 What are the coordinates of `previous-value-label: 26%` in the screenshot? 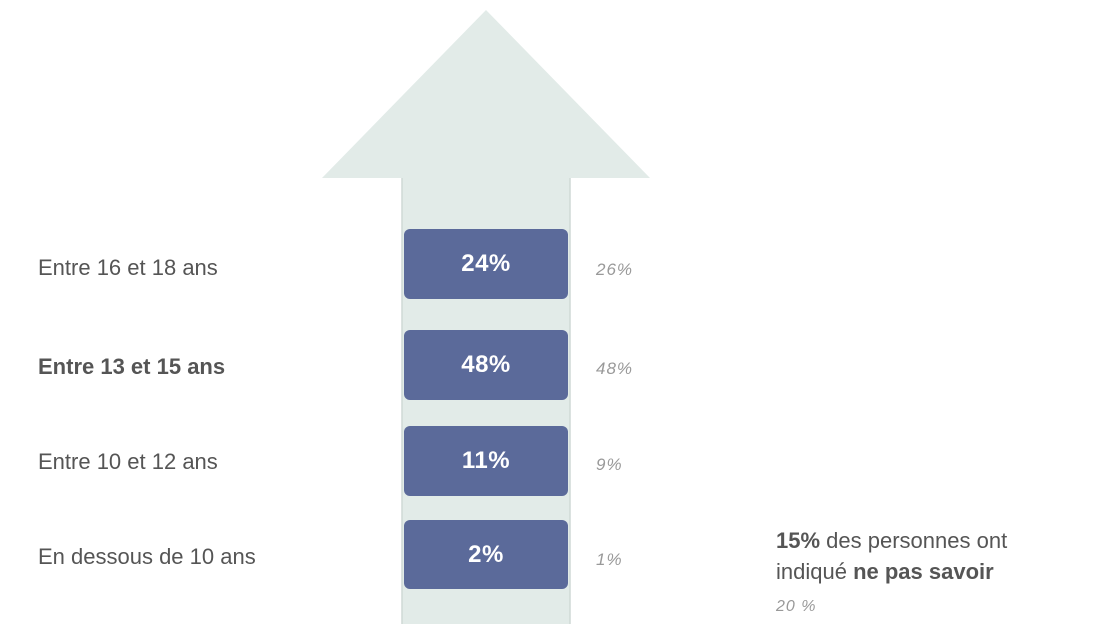 It's located at (615, 269).